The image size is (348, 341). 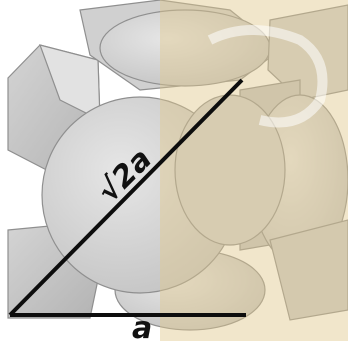 What do you see at coordinates (267, 76) in the screenshot?
I see `watermark-logo` at bounding box center [267, 76].